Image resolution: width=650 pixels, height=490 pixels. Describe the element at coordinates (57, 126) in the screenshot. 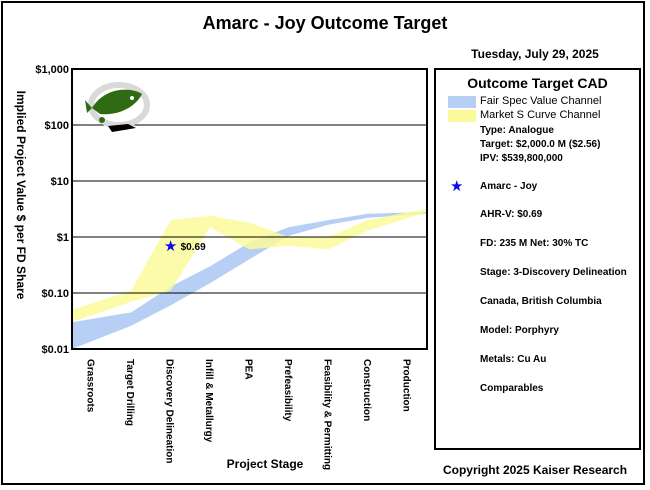

I see `y-tick-label: $100` at that location.